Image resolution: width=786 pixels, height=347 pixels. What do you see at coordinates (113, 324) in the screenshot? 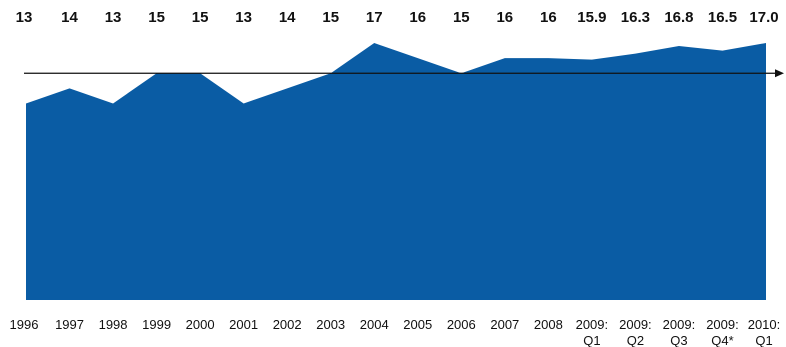
I see `x-tick-label: 1998` at bounding box center [113, 324].